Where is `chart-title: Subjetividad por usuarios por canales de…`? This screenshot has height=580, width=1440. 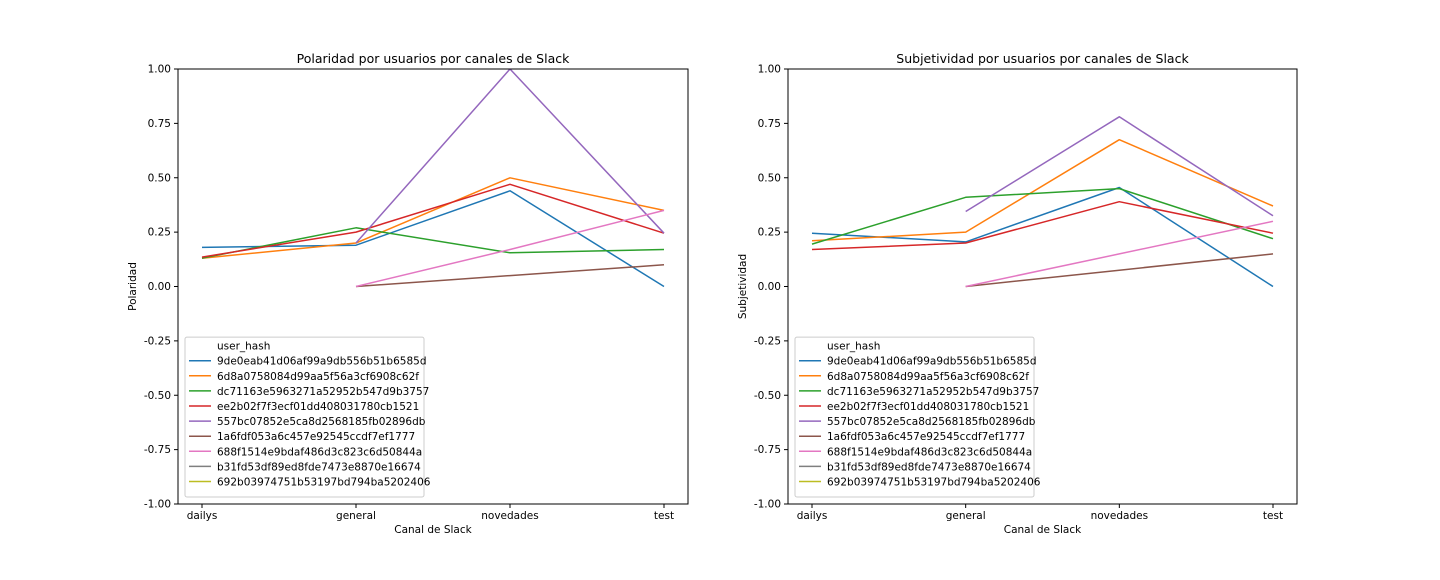
chart-title: Subjetividad por usuarios por canales de… is located at coordinates (1042, 58).